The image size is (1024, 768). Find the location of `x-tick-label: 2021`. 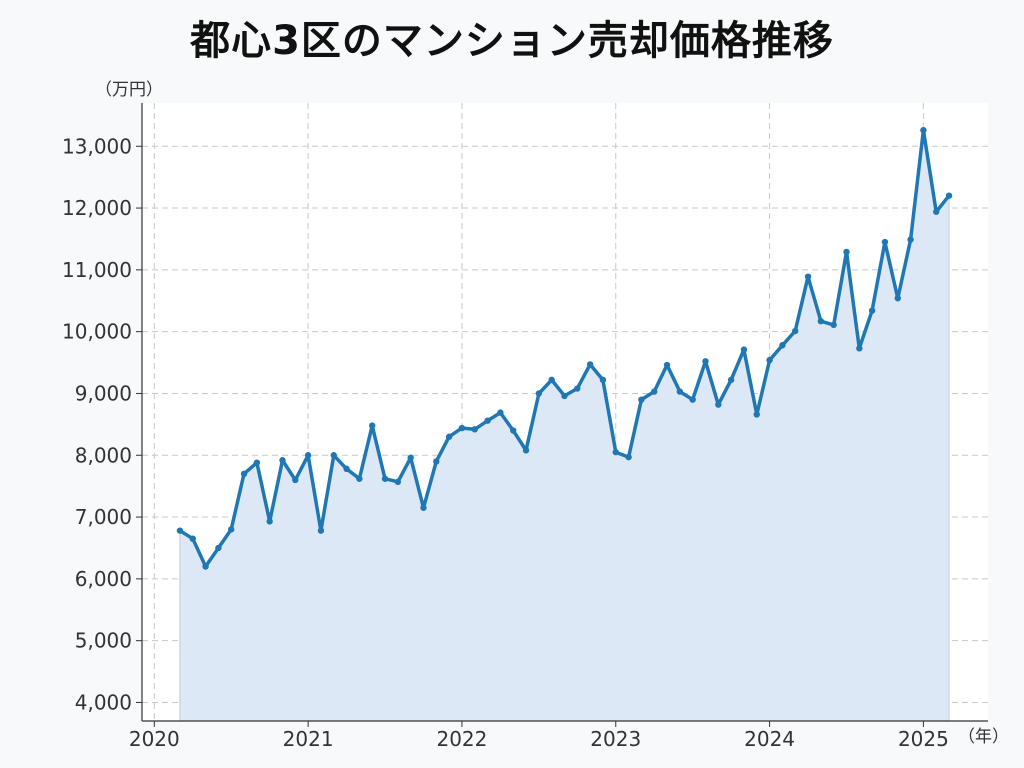

x-tick-label: 2021 is located at coordinates (308, 739).